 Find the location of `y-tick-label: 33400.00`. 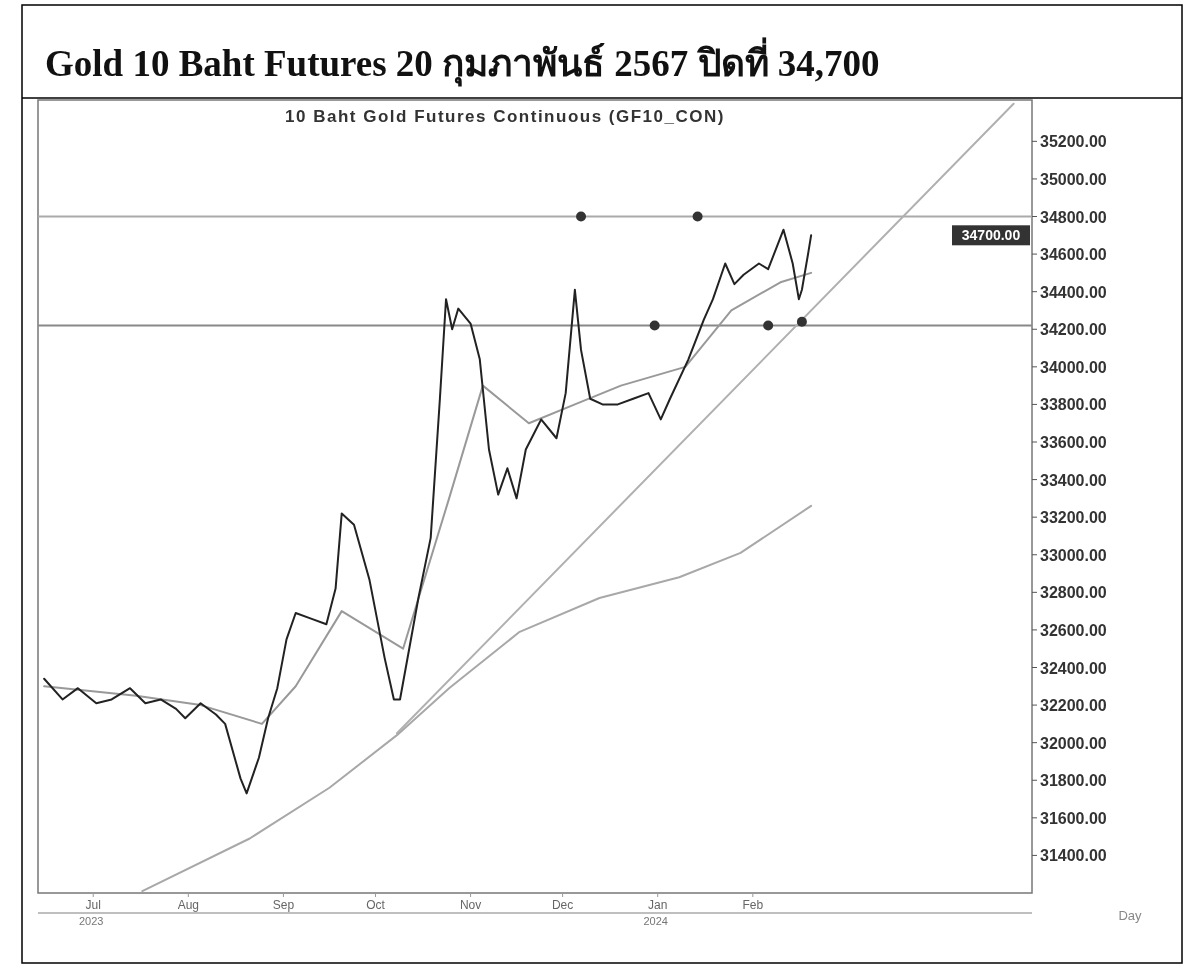

y-tick-label: 33400.00 is located at coordinates (1073, 480).